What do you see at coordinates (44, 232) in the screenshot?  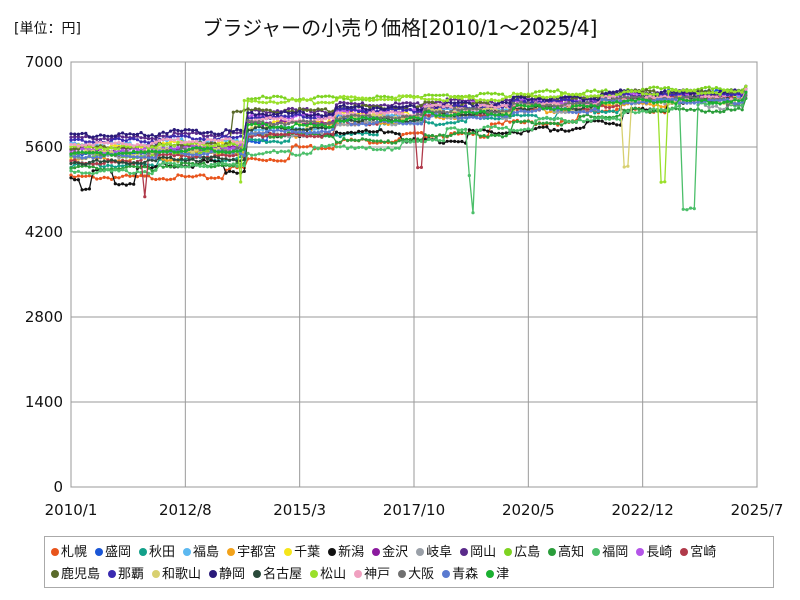 I see `y-tick-label: 4200` at bounding box center [44, 232].